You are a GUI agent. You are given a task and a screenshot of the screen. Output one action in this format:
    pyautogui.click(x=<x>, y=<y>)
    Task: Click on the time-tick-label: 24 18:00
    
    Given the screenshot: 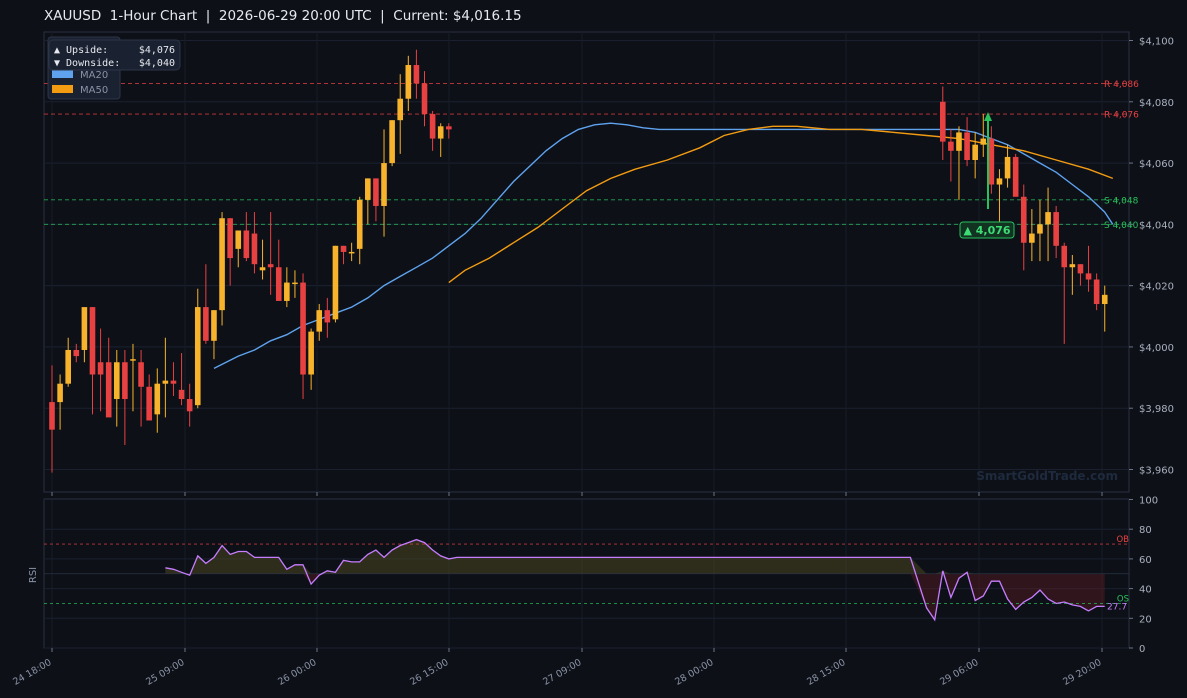 What is the action you would take?
    pyautogui.click(x=32, y=672)
    